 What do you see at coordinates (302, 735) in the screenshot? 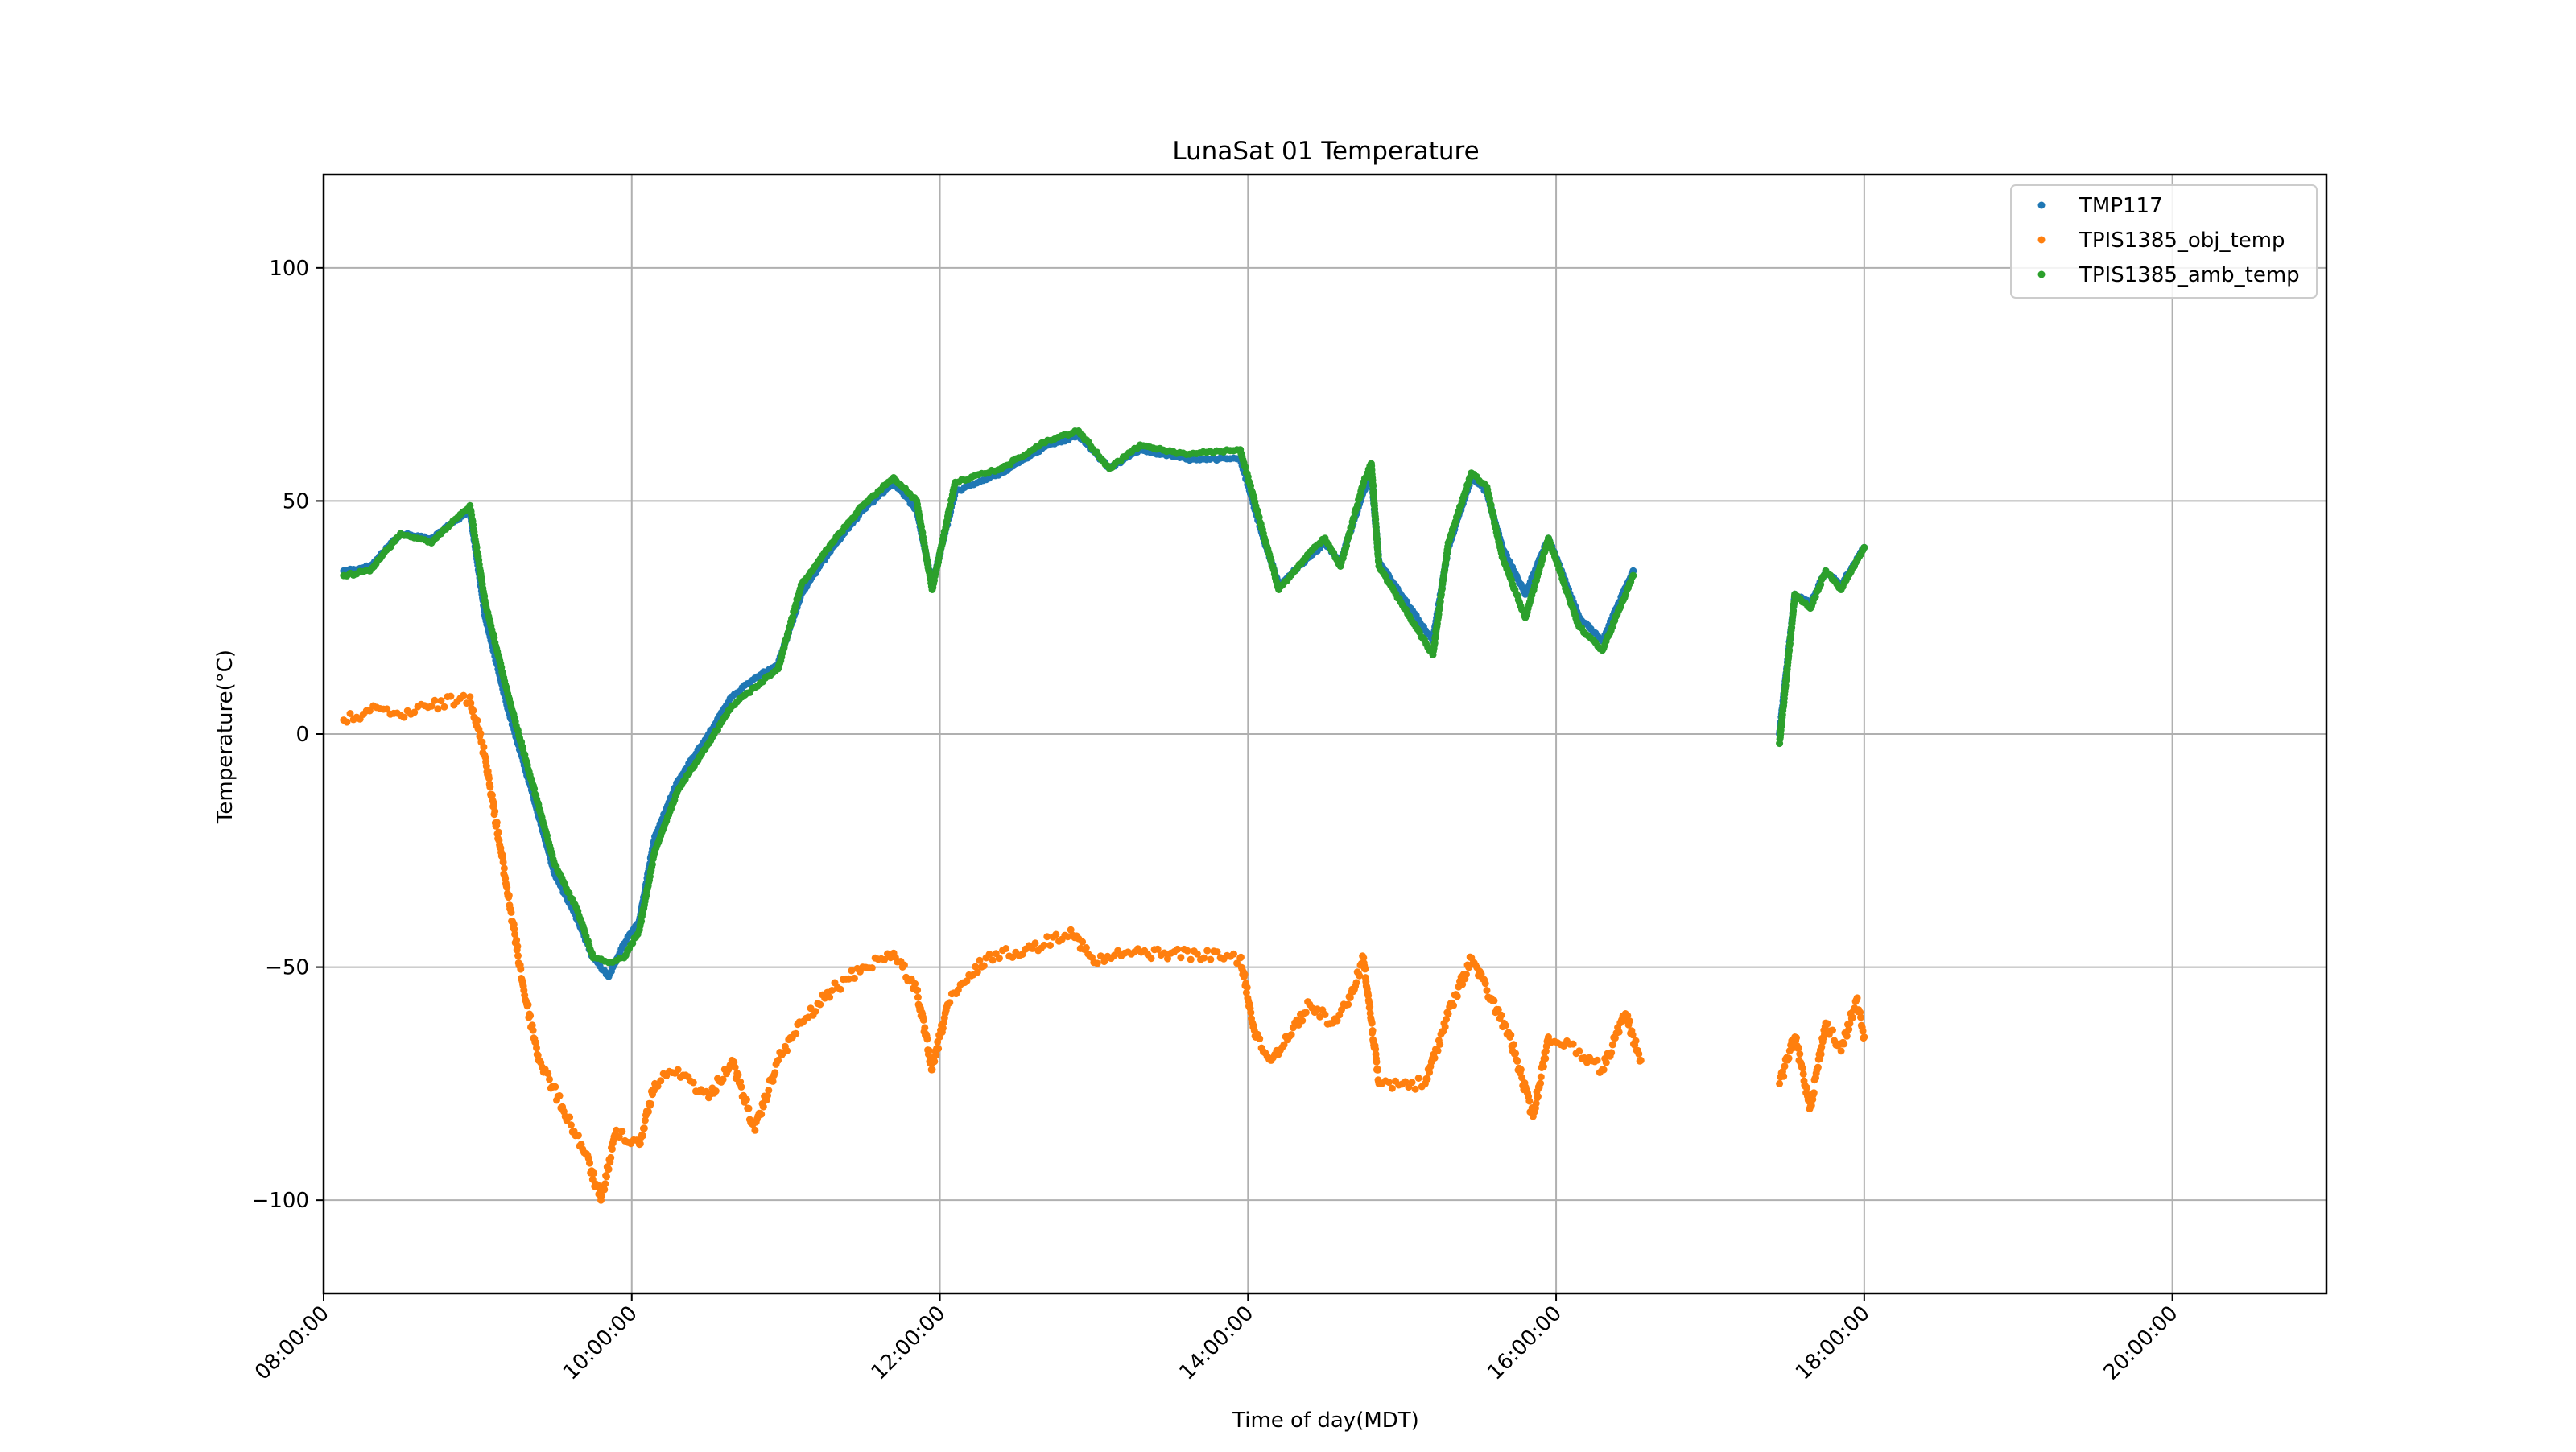
I see `y-tick-label: 0` at bounding box center [302, 735].